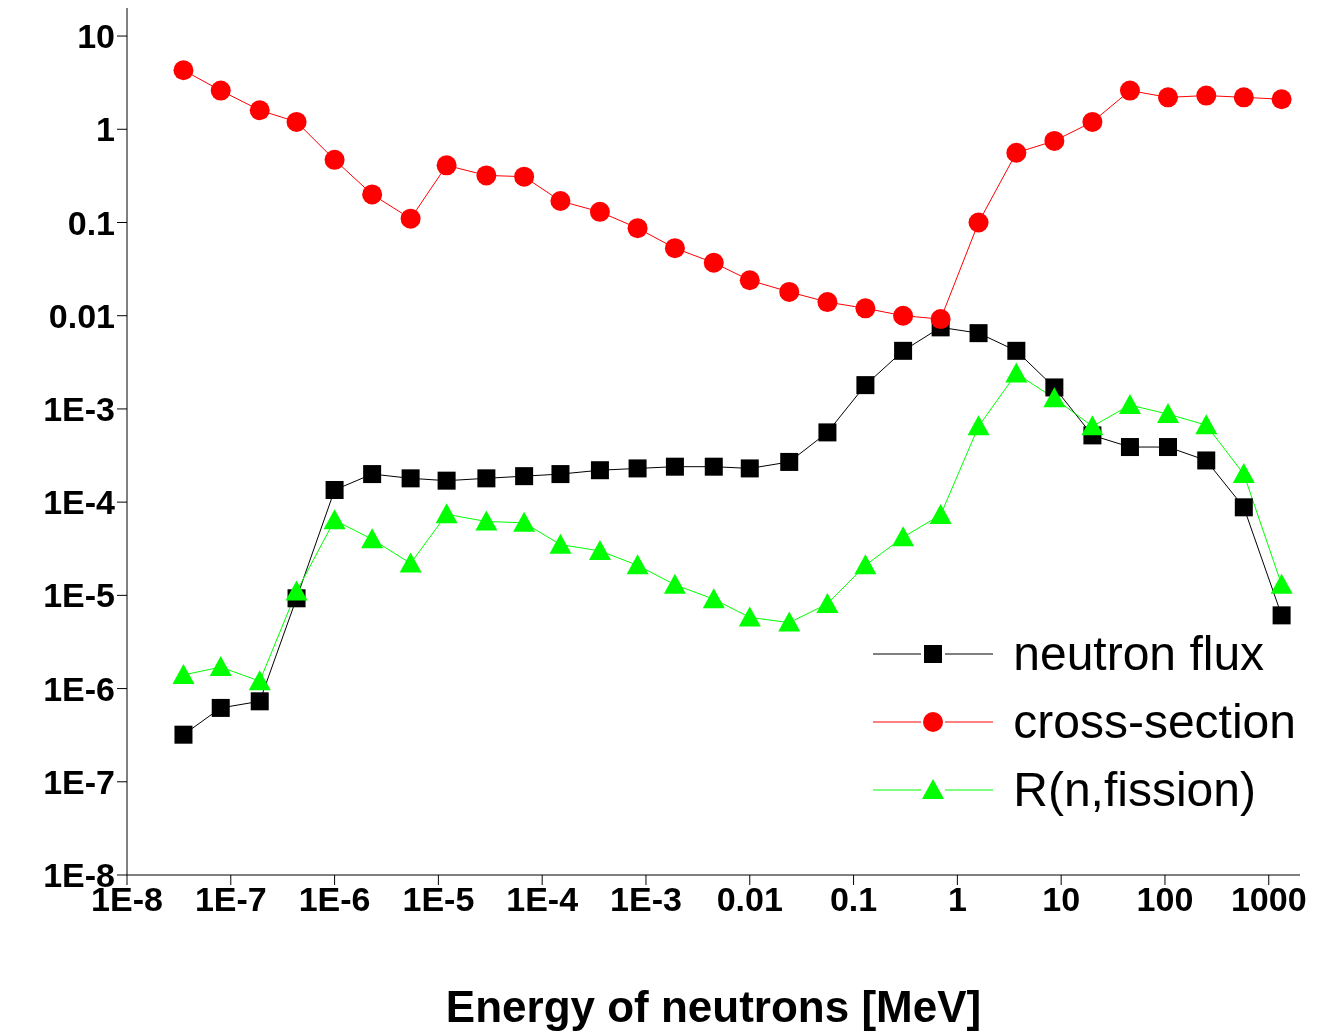 This screenshot has height=1034, width=1326. What do you see at coordinates (1268, 899) in the screenshot?
I see `x-tick-label: 1000` at bounding box center [1268, 899].